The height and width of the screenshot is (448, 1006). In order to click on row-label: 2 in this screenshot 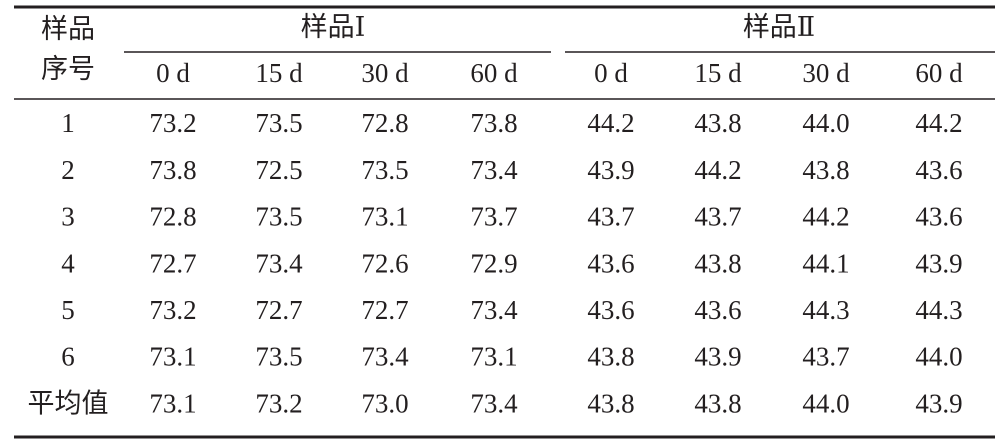, I will do `click(68, 170)`.